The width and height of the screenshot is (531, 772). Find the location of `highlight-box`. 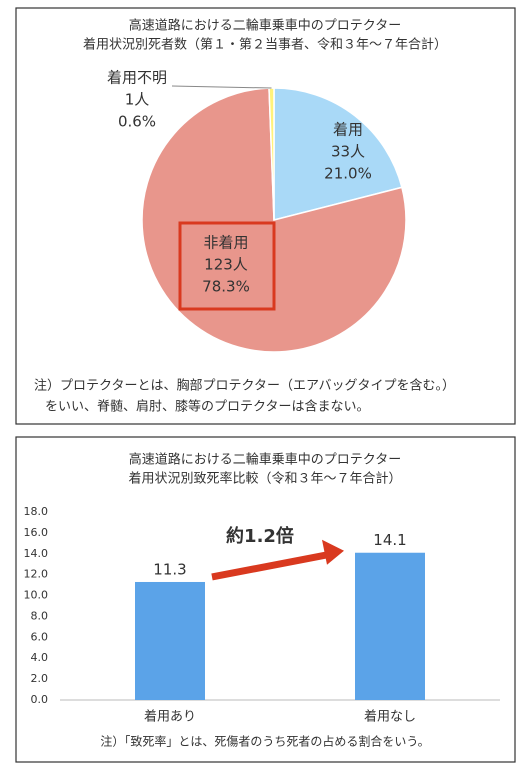

highlight-box is located at coordinates (227, 266).